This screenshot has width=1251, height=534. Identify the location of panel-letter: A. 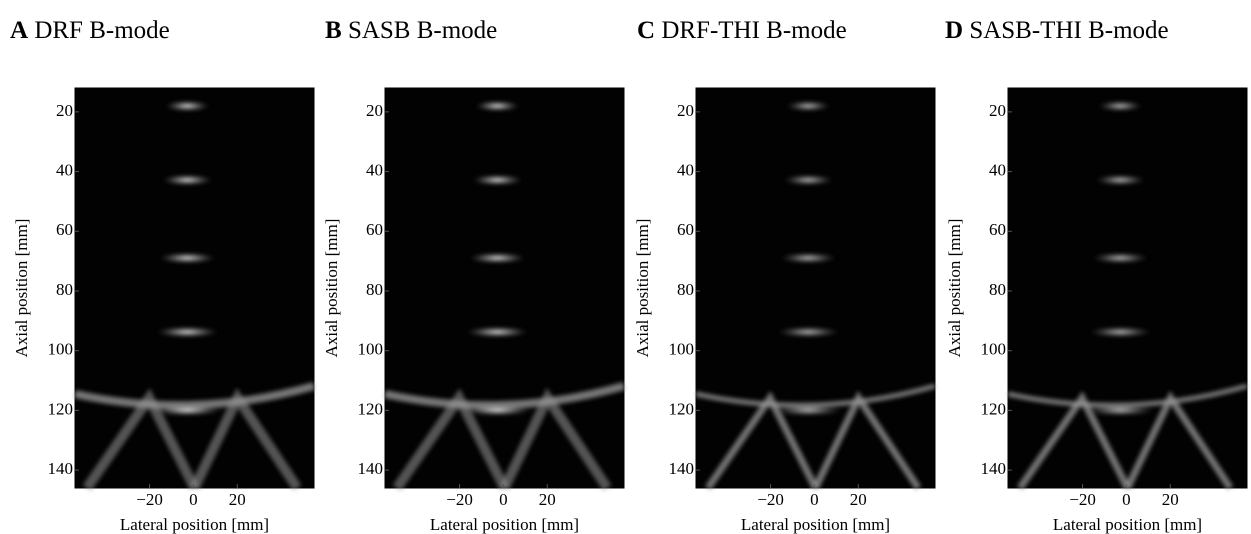
(19, 30).